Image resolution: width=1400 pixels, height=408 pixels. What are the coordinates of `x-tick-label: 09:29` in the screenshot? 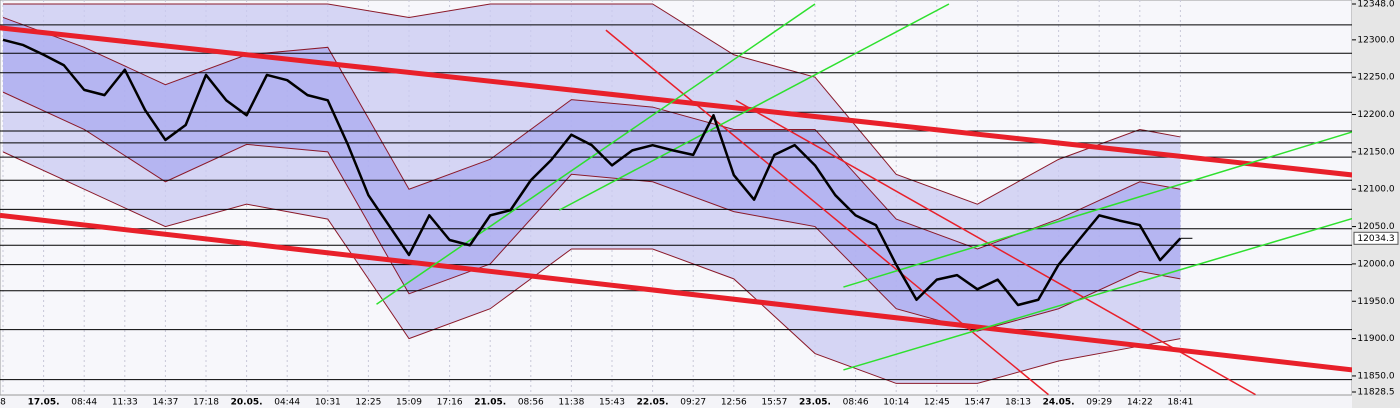 It's located at (1099, 403).